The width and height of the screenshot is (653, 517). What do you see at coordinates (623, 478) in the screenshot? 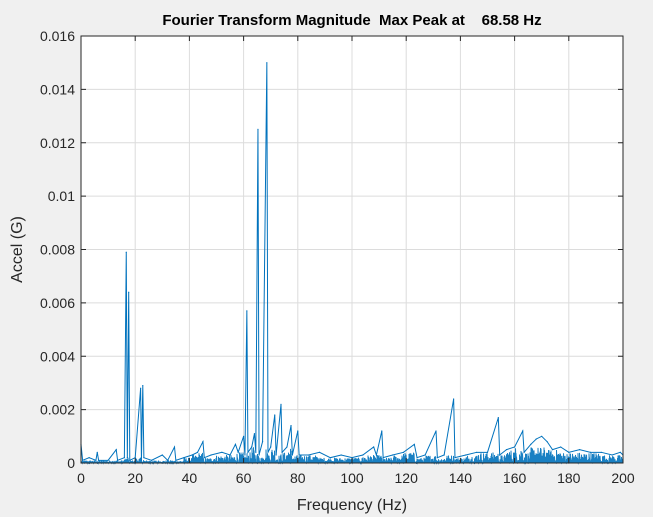
I see `x-tick-label: 200` at bounding box center [623, 478].